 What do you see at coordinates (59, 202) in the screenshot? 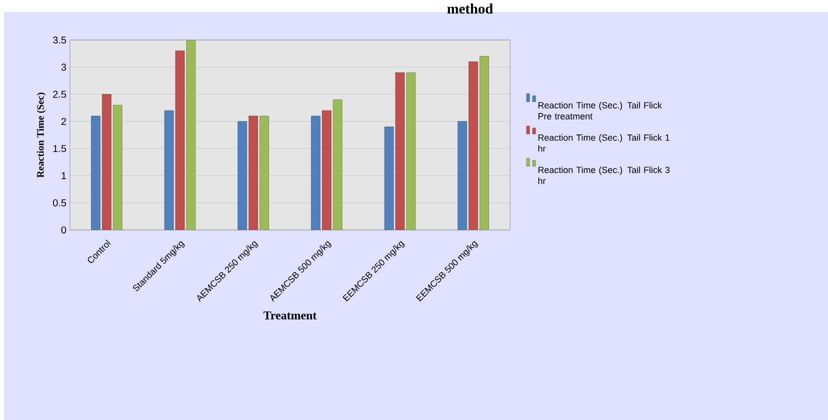
I see `y-tick-label: 0.5` at bounding box center [59, 202].